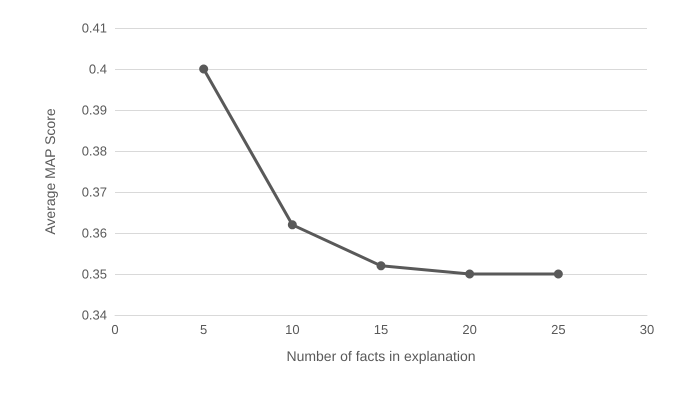 Image resolution: width=673 pixels, height=406 pixels. Describe the element at coordinates (204, 329) in the screenshot. I see `x-tick-label: 5` at that location.